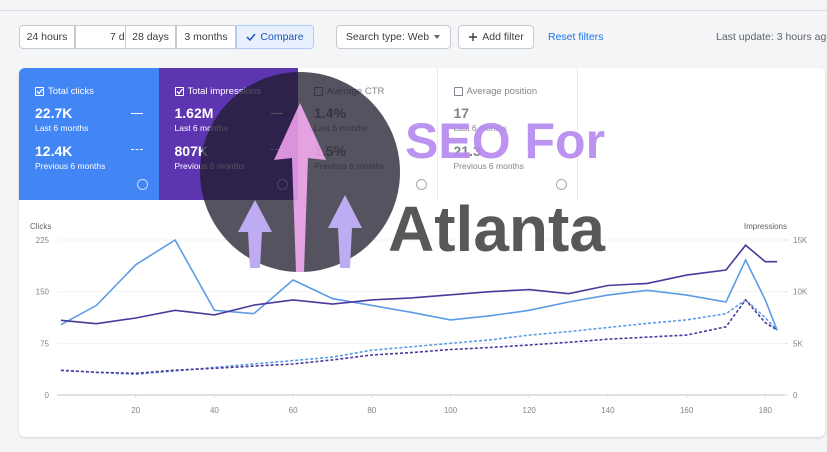 This screenshot has width=827, height=452. I want to click on x-tick-label: 60, so click(293, 410).